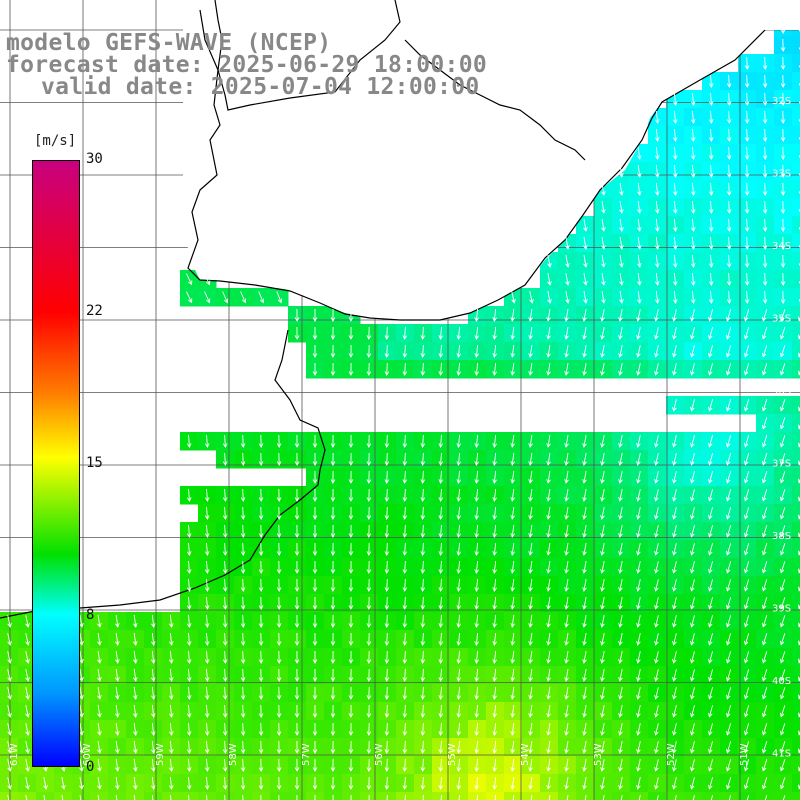 The height and width of the screenshot is (800, 800). What do you see at coordinates (87, 754) in the screenshot?
I see `longitude-label: 60W` at bounding box center [87, 754].